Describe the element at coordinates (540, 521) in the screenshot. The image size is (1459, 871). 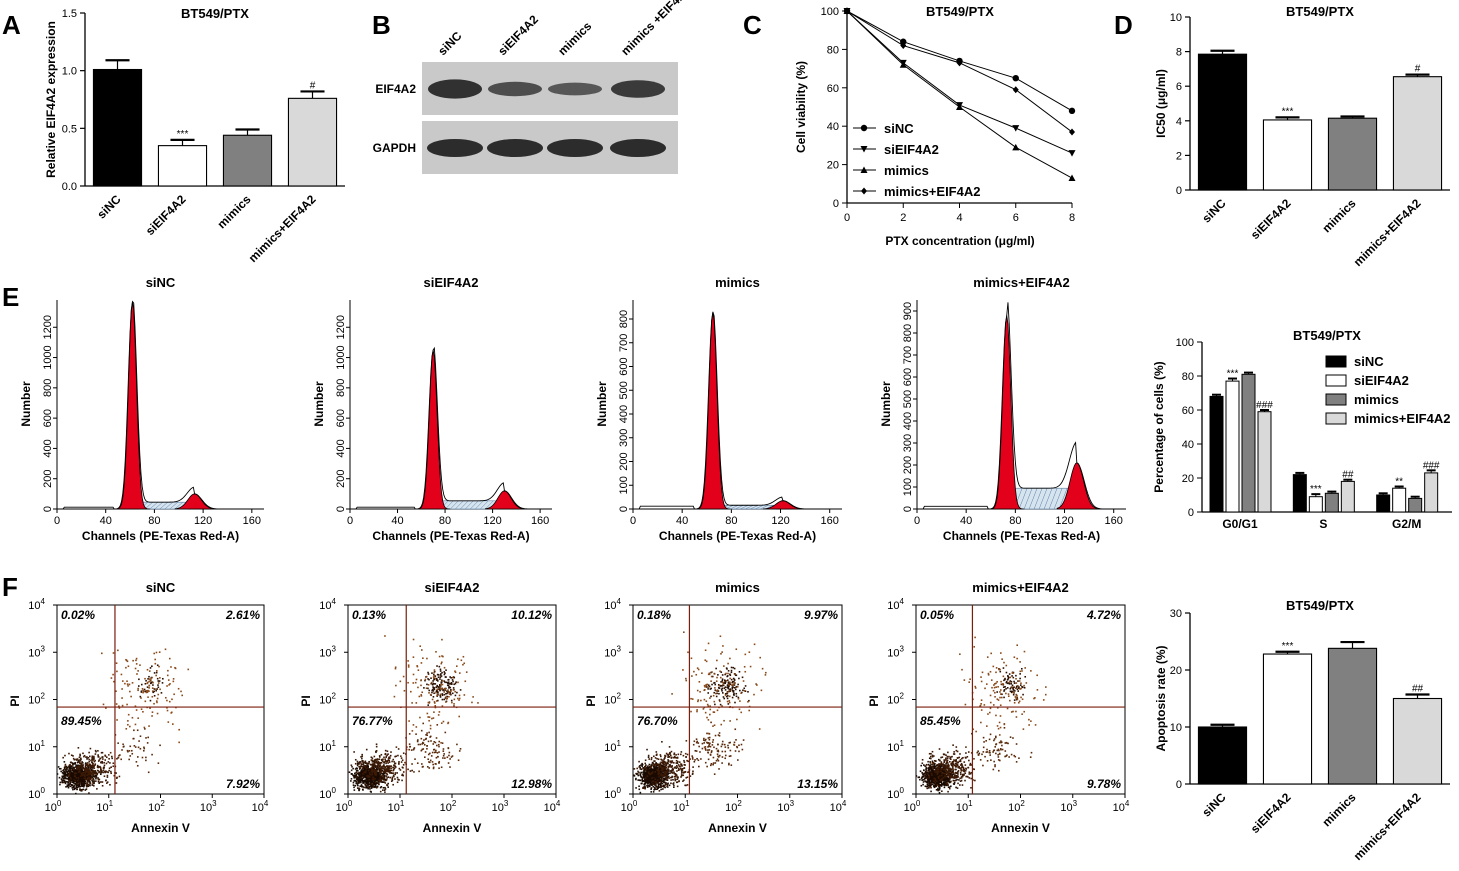
I see `x-tick-label: 160` at that location.